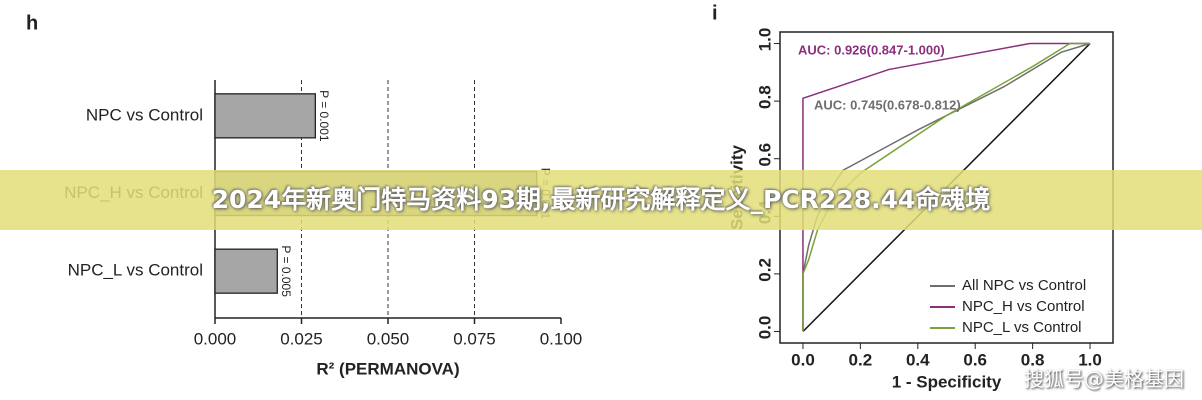 This screenshot has height=400, width=1202. I want to click on watermark: 搜狐号@美格基因, so click(1104, 379).